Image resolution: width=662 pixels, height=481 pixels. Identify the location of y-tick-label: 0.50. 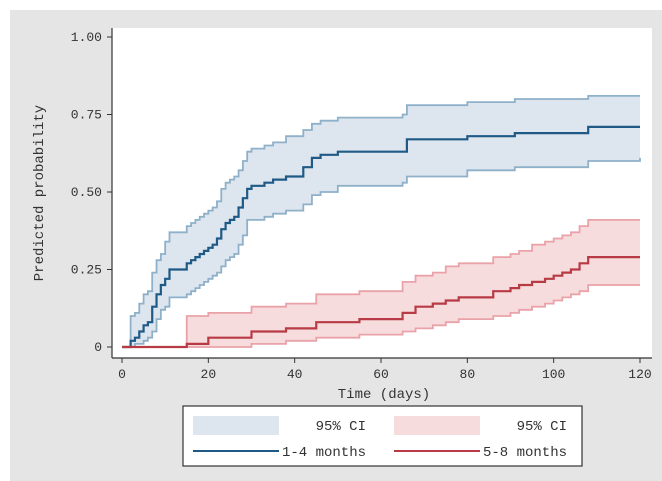
(86, 192).